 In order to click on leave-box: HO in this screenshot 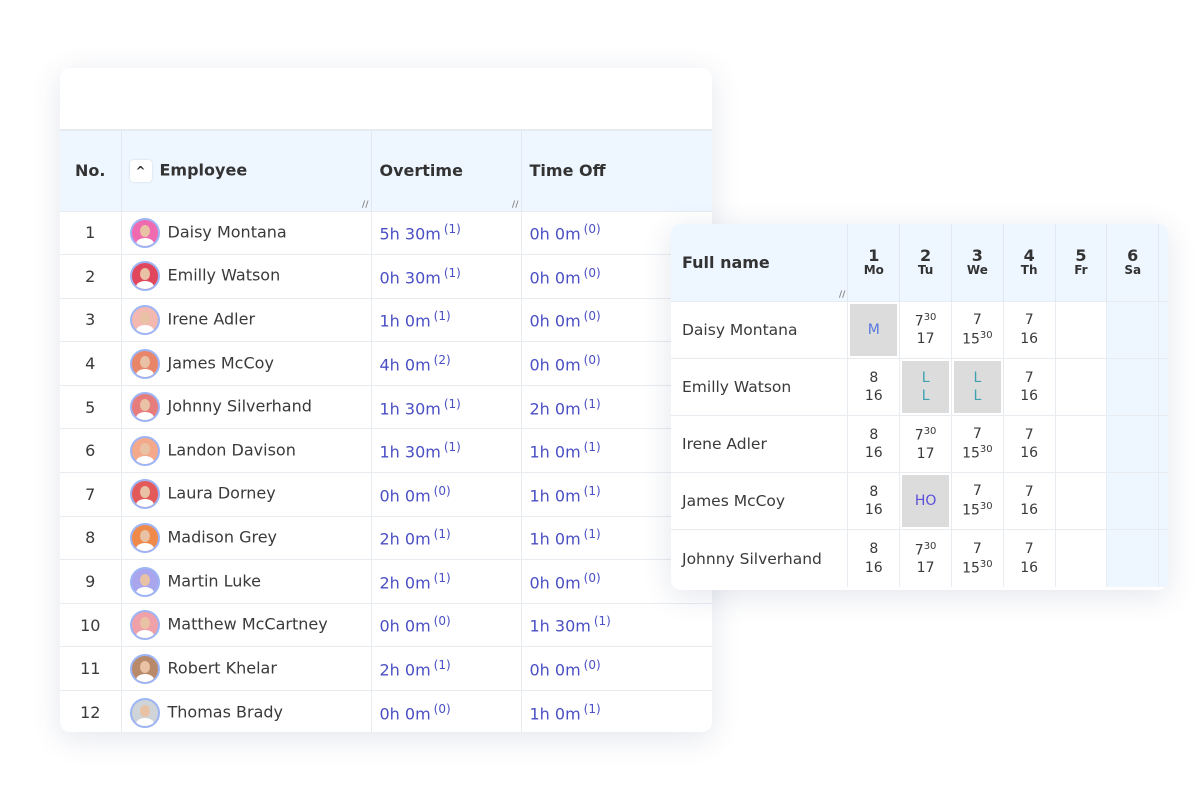, I will do `click(925, 501)`.